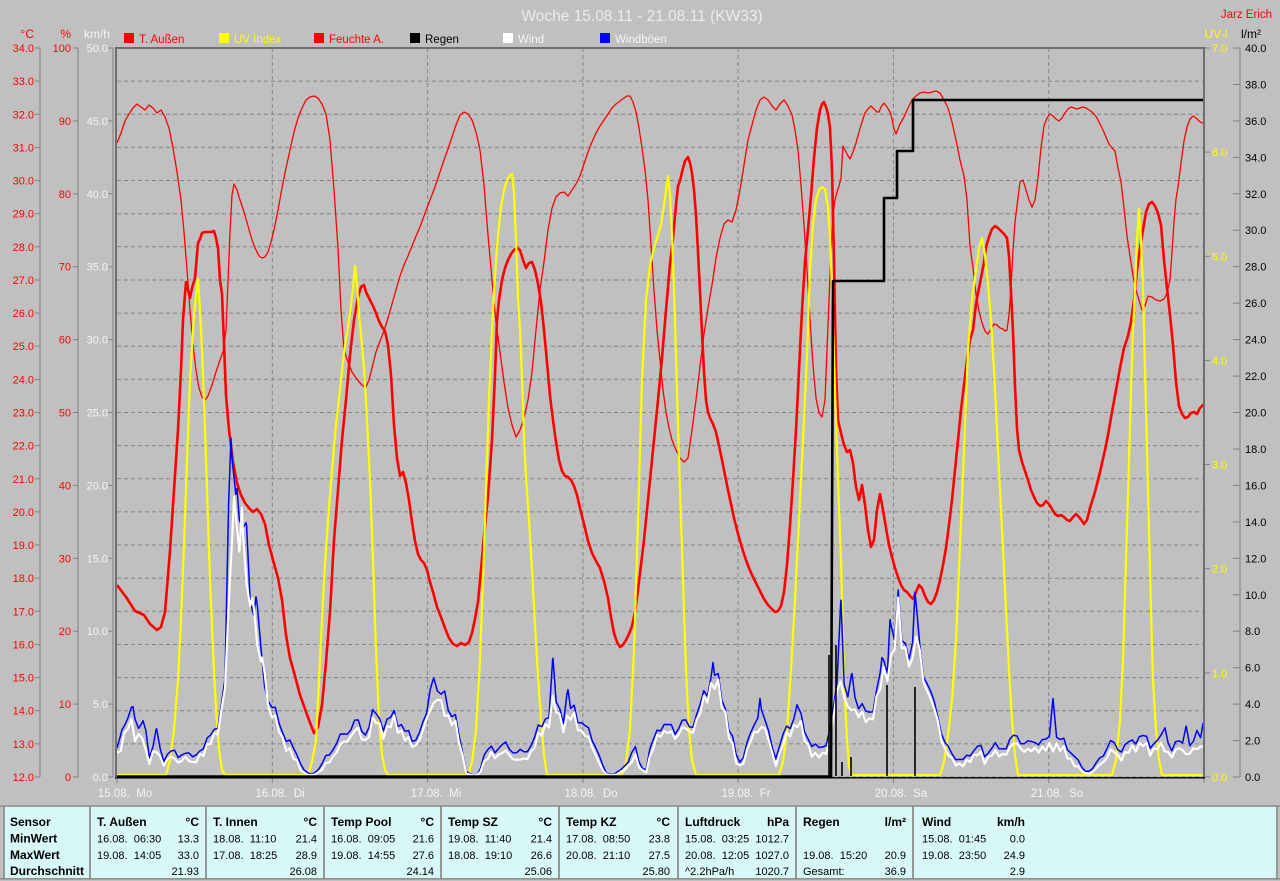 This screenshot has width=1280, height=881. Describe the element at coordinates (659, 856) in the screenshot. I see `svg-text: 27.5` at that location.